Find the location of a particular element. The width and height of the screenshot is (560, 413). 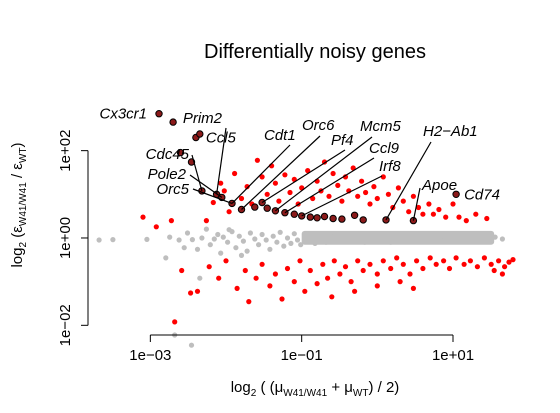

gene-label: Orc6 is located at coordinates (318, 125).